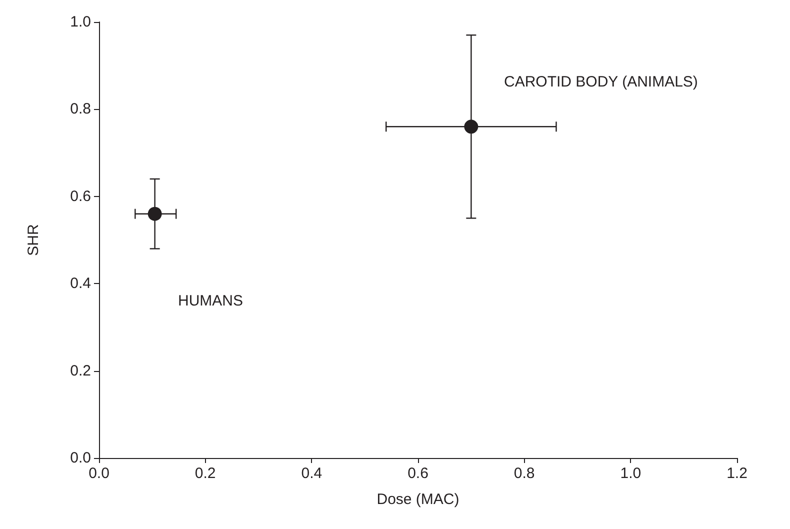  Describe the element at coordinates (80, 109) in the screenshot. I see `y-tick-label: 0.8` at that location.